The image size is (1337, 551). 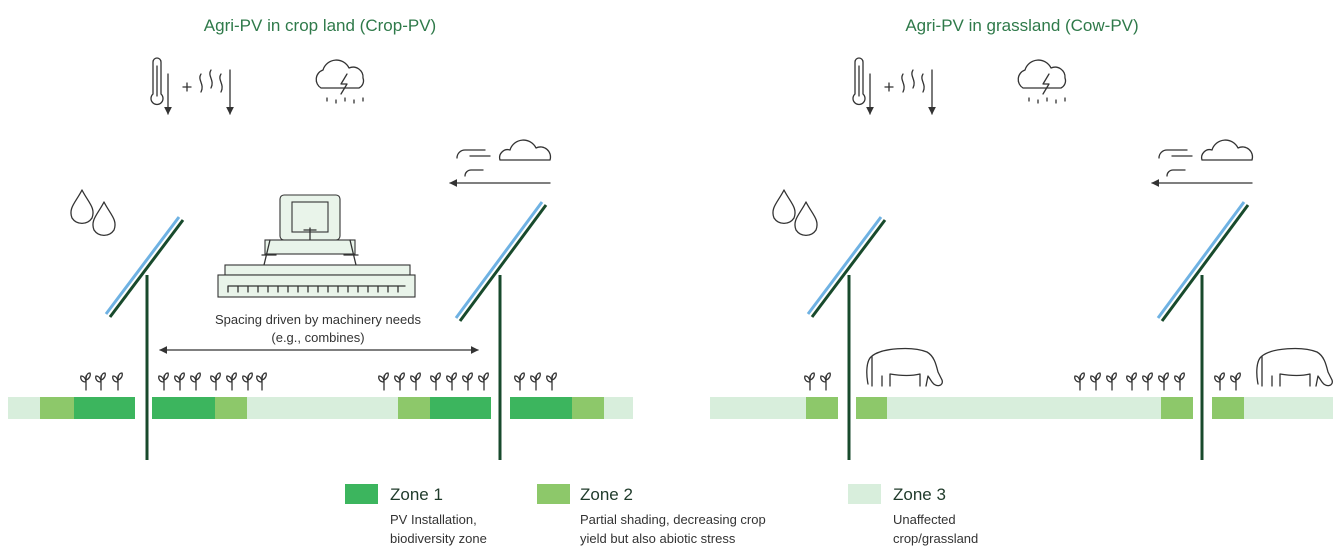 What do you see at coordinates (318, 319) in the screenshot?
I see `spacing-label: Spacing driven by machinery needs` at bounding box center [318, 319].